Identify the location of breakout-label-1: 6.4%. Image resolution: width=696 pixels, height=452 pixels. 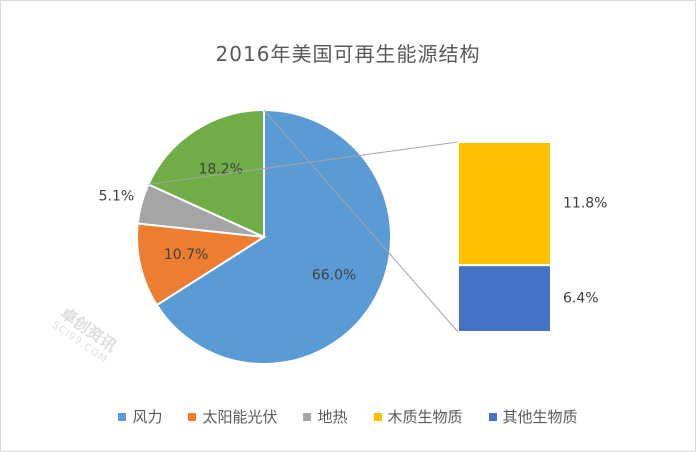
(581, 299).